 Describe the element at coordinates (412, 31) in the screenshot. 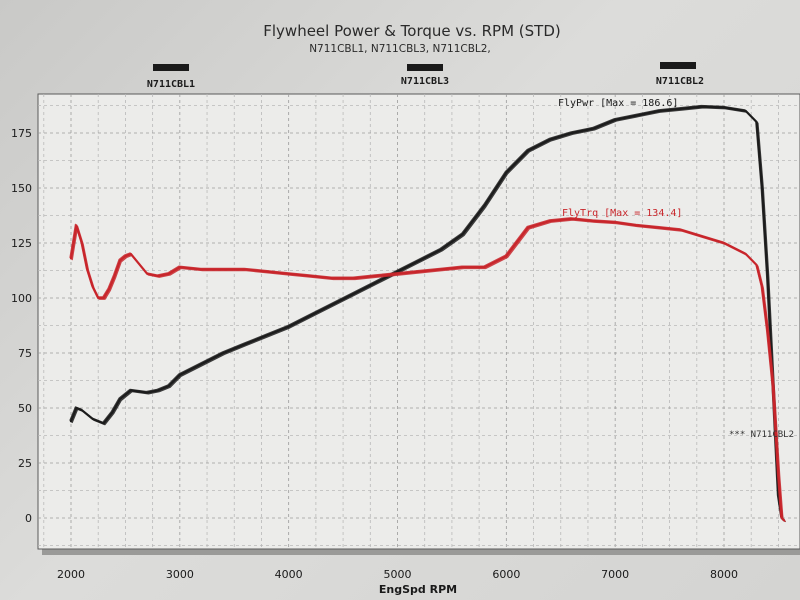

I see `chart-title: Flywheel Power & Torque vs. RPM (STD)` at that location.